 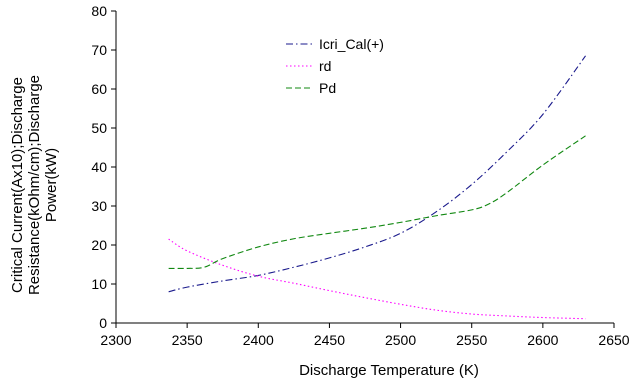 What do you see at coordinates (327, 88) in the screenshot?
I see `legend-label-pd: Pd` at bounding box center [327, 88].